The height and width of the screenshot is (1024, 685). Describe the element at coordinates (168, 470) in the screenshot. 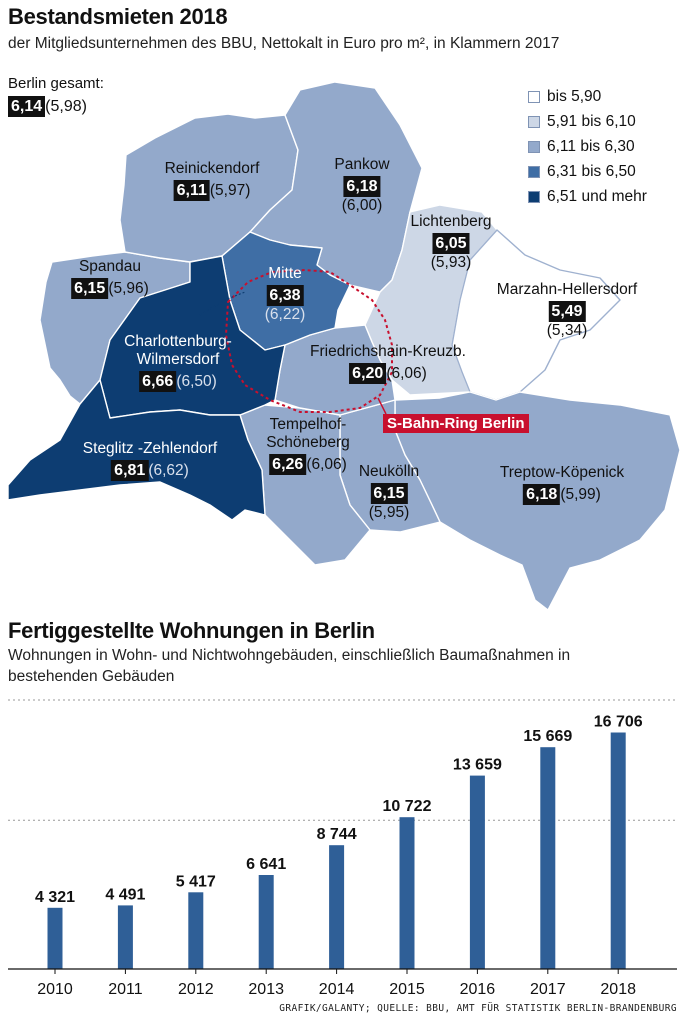

I see `district-prev: (6,62)` at that location.